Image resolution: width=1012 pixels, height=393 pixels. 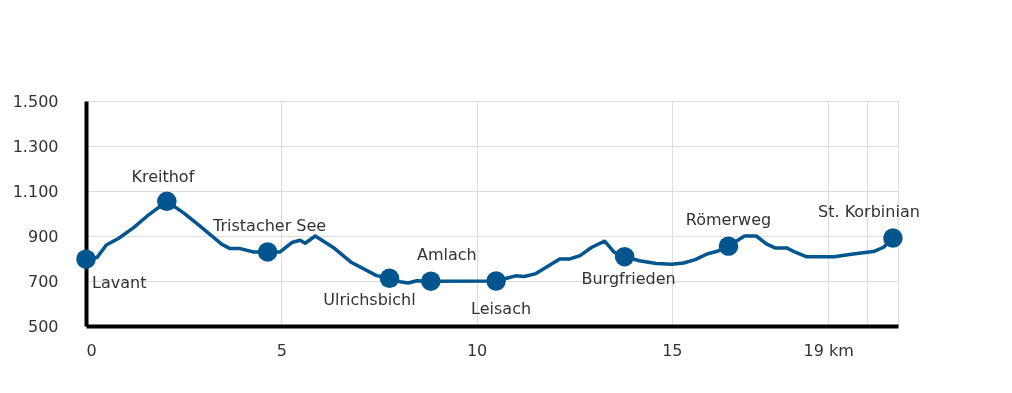 I want to click on x-tick-label: 19 km, so click(x=828, y=350).